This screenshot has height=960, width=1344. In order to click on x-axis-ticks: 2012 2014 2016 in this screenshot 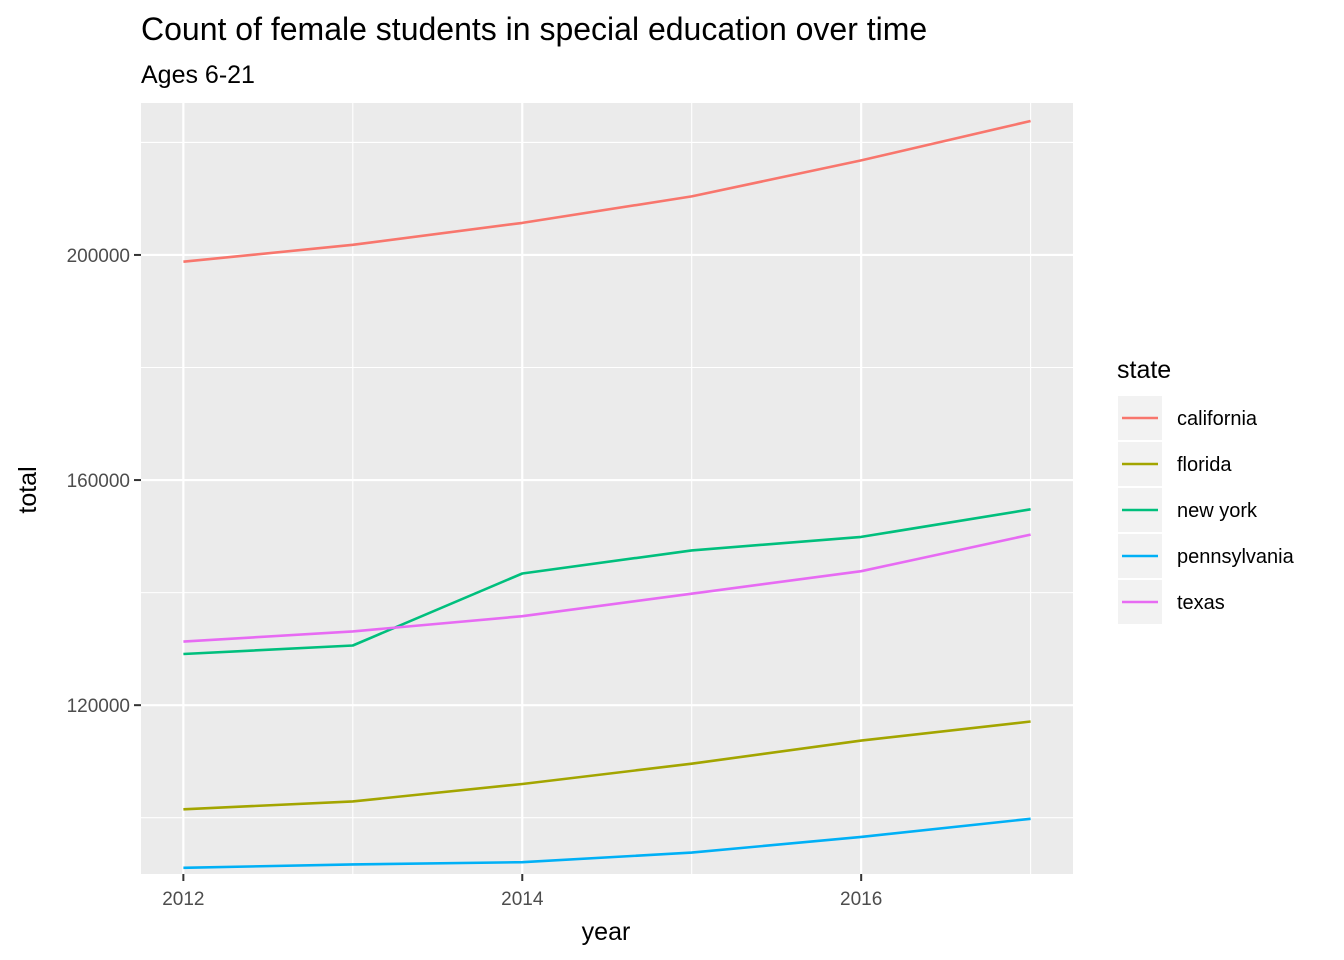, I will do `click(522, 892)`.